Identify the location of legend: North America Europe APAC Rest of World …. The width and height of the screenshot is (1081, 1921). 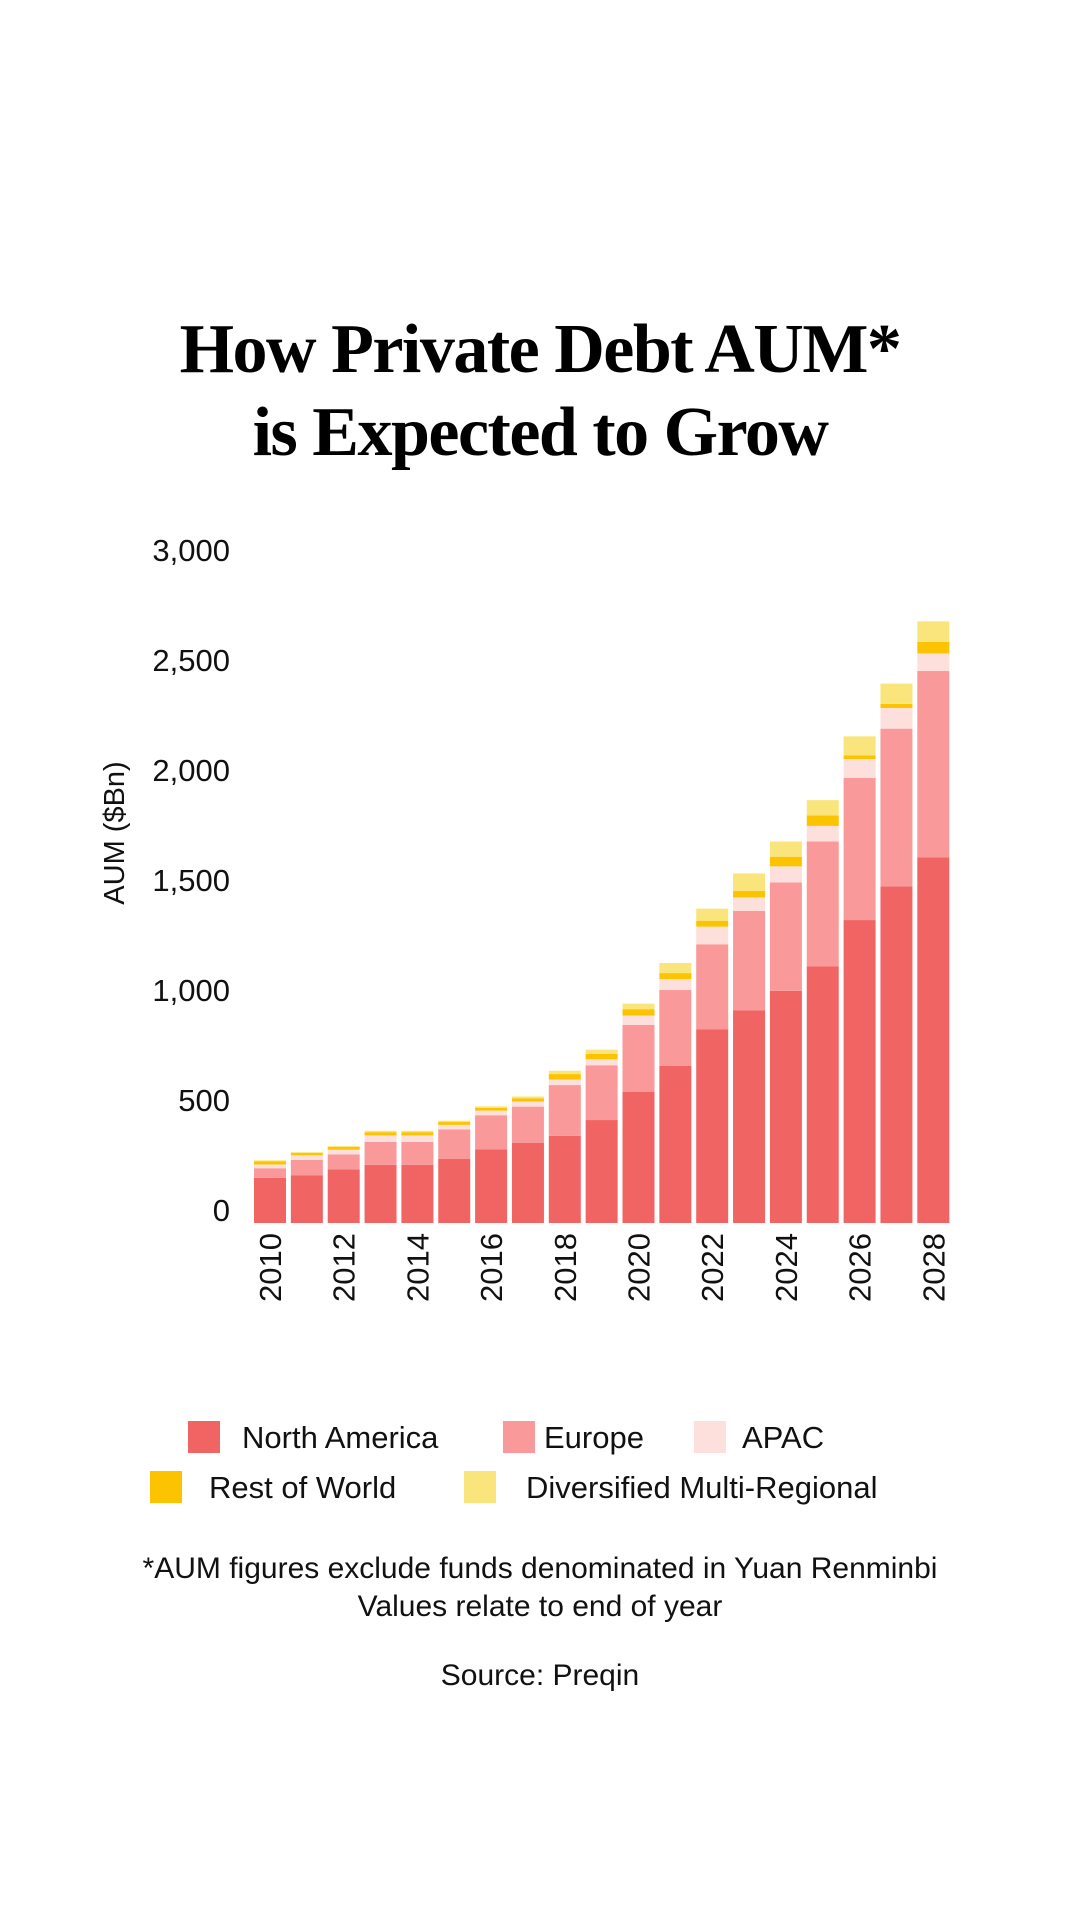
(513, 1462).